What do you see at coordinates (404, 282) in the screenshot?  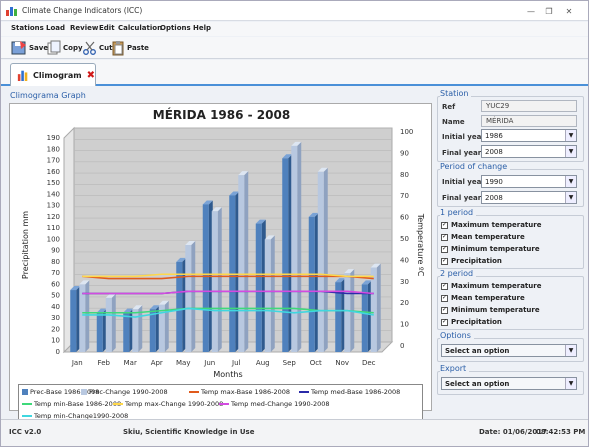 I see `y2-tick-label: 30` at bounding box center [404, 282].